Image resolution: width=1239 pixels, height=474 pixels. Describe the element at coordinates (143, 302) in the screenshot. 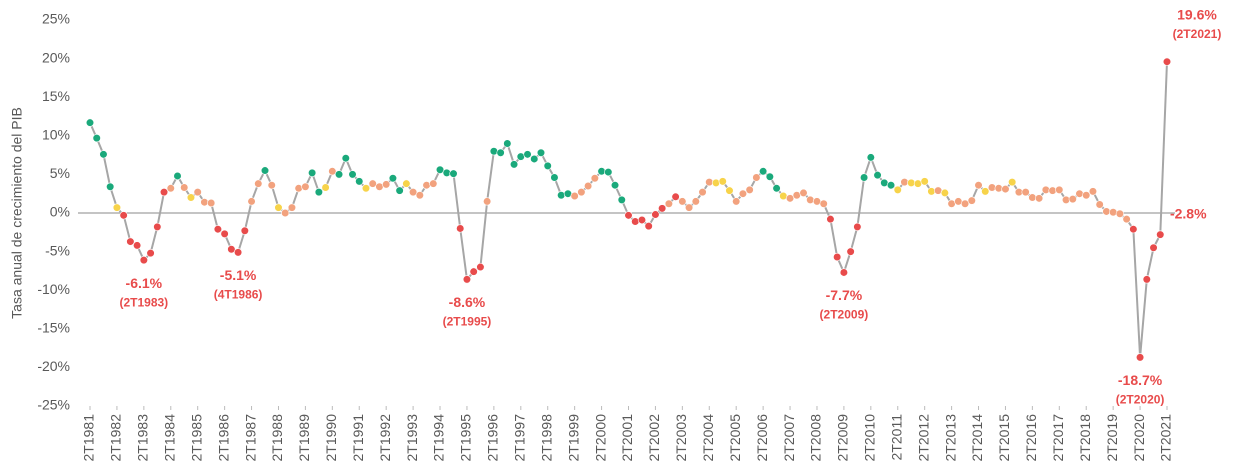

I see `period-label: (2T1983)` at that location.